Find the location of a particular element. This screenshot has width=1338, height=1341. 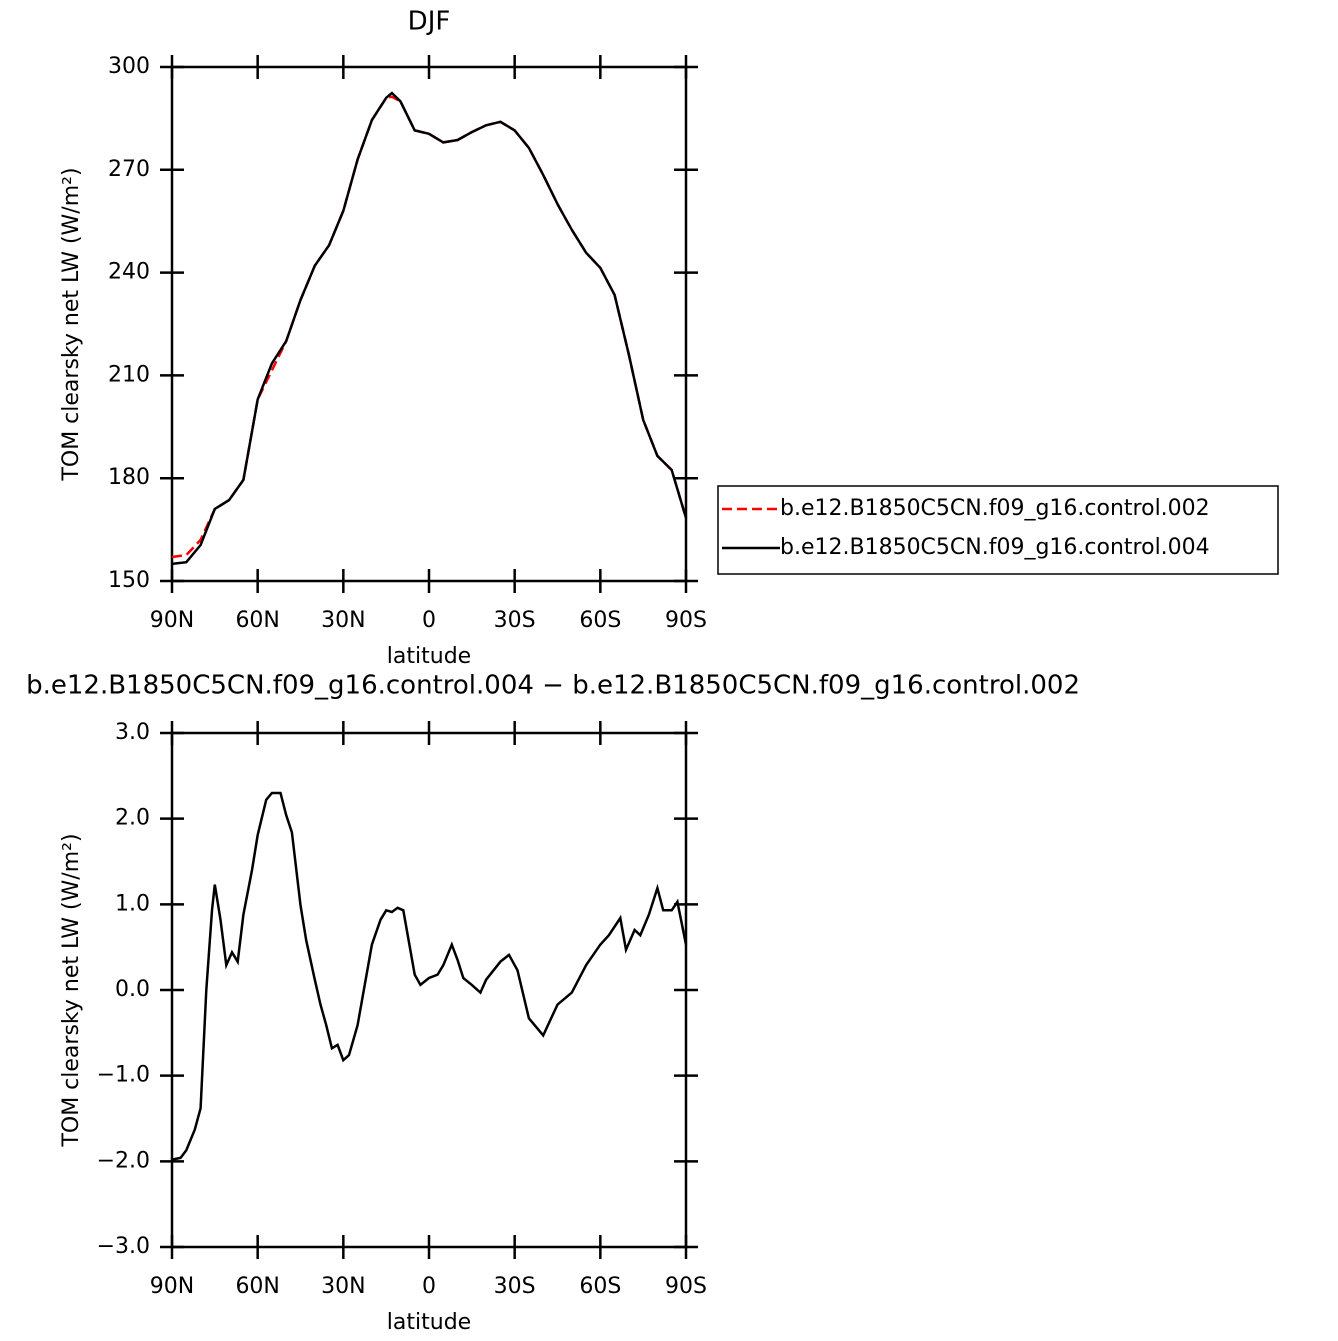

y-tick-label: 0.0 is located at coordinates (132, 989).